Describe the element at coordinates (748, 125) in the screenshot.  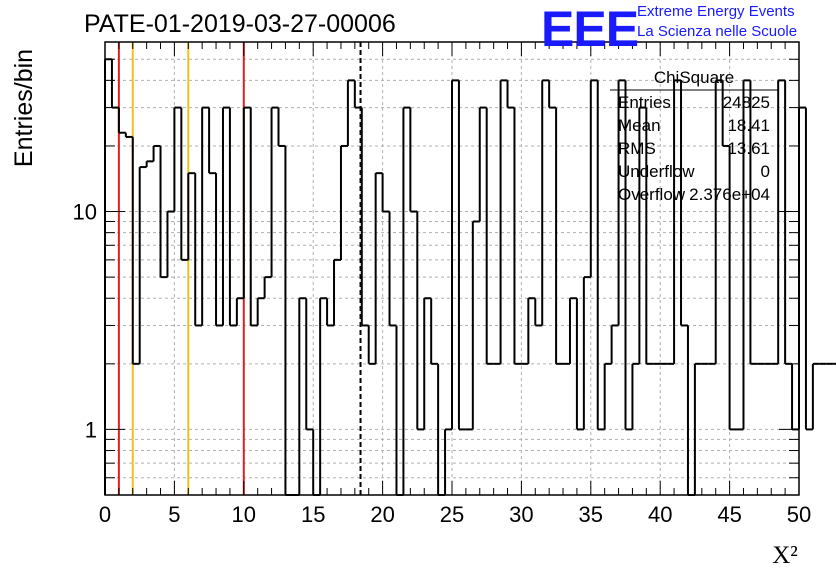
I see `stats-mean-value: 18.41` at that location.